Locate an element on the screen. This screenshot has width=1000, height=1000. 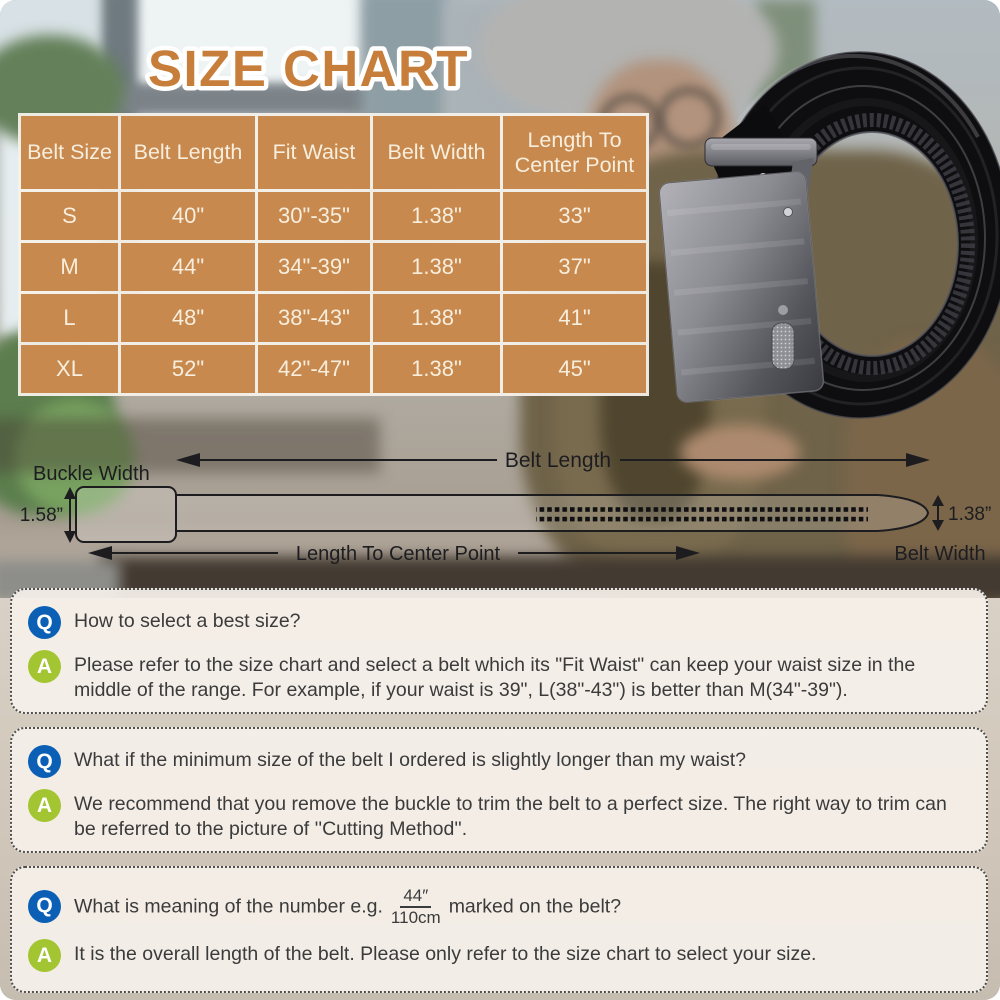
fraction-inches: 44″ is located at coordinates (416, 897).